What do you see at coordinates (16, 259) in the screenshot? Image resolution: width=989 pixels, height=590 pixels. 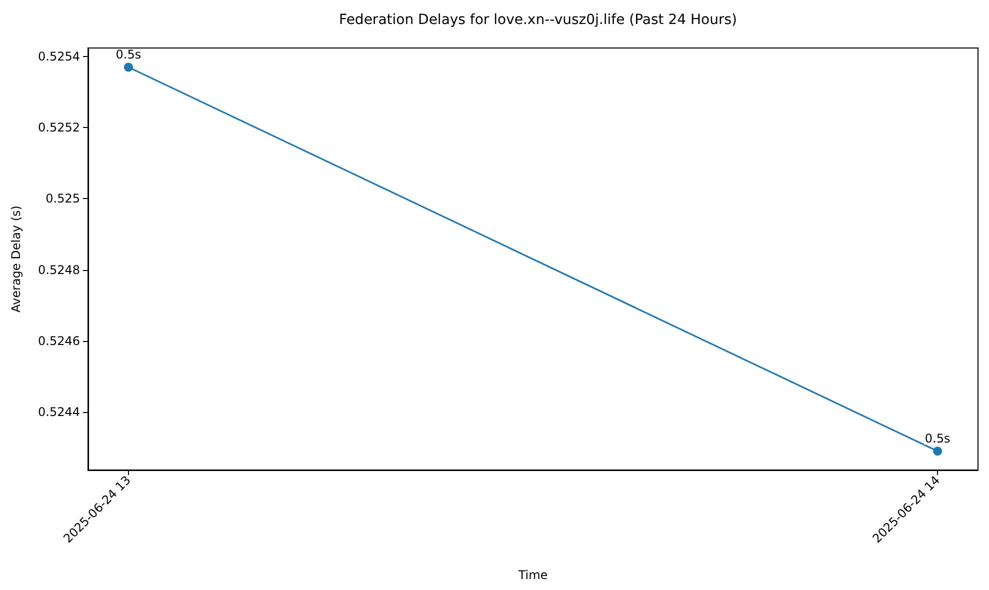 I see `y-axis-title: Average Delay (s)` at bounding box center [16, 259].